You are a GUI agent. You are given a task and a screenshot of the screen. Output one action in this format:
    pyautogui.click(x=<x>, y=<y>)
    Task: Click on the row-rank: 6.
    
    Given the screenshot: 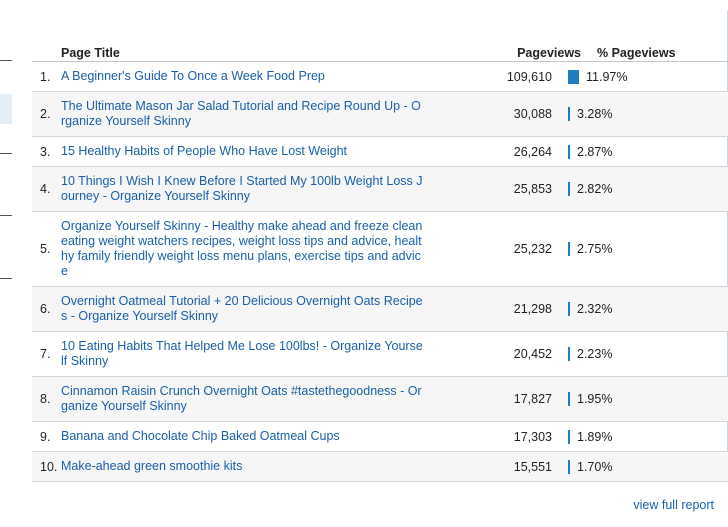 What is the action you would take?
    pyautogui.click(x=45, y=309)
    